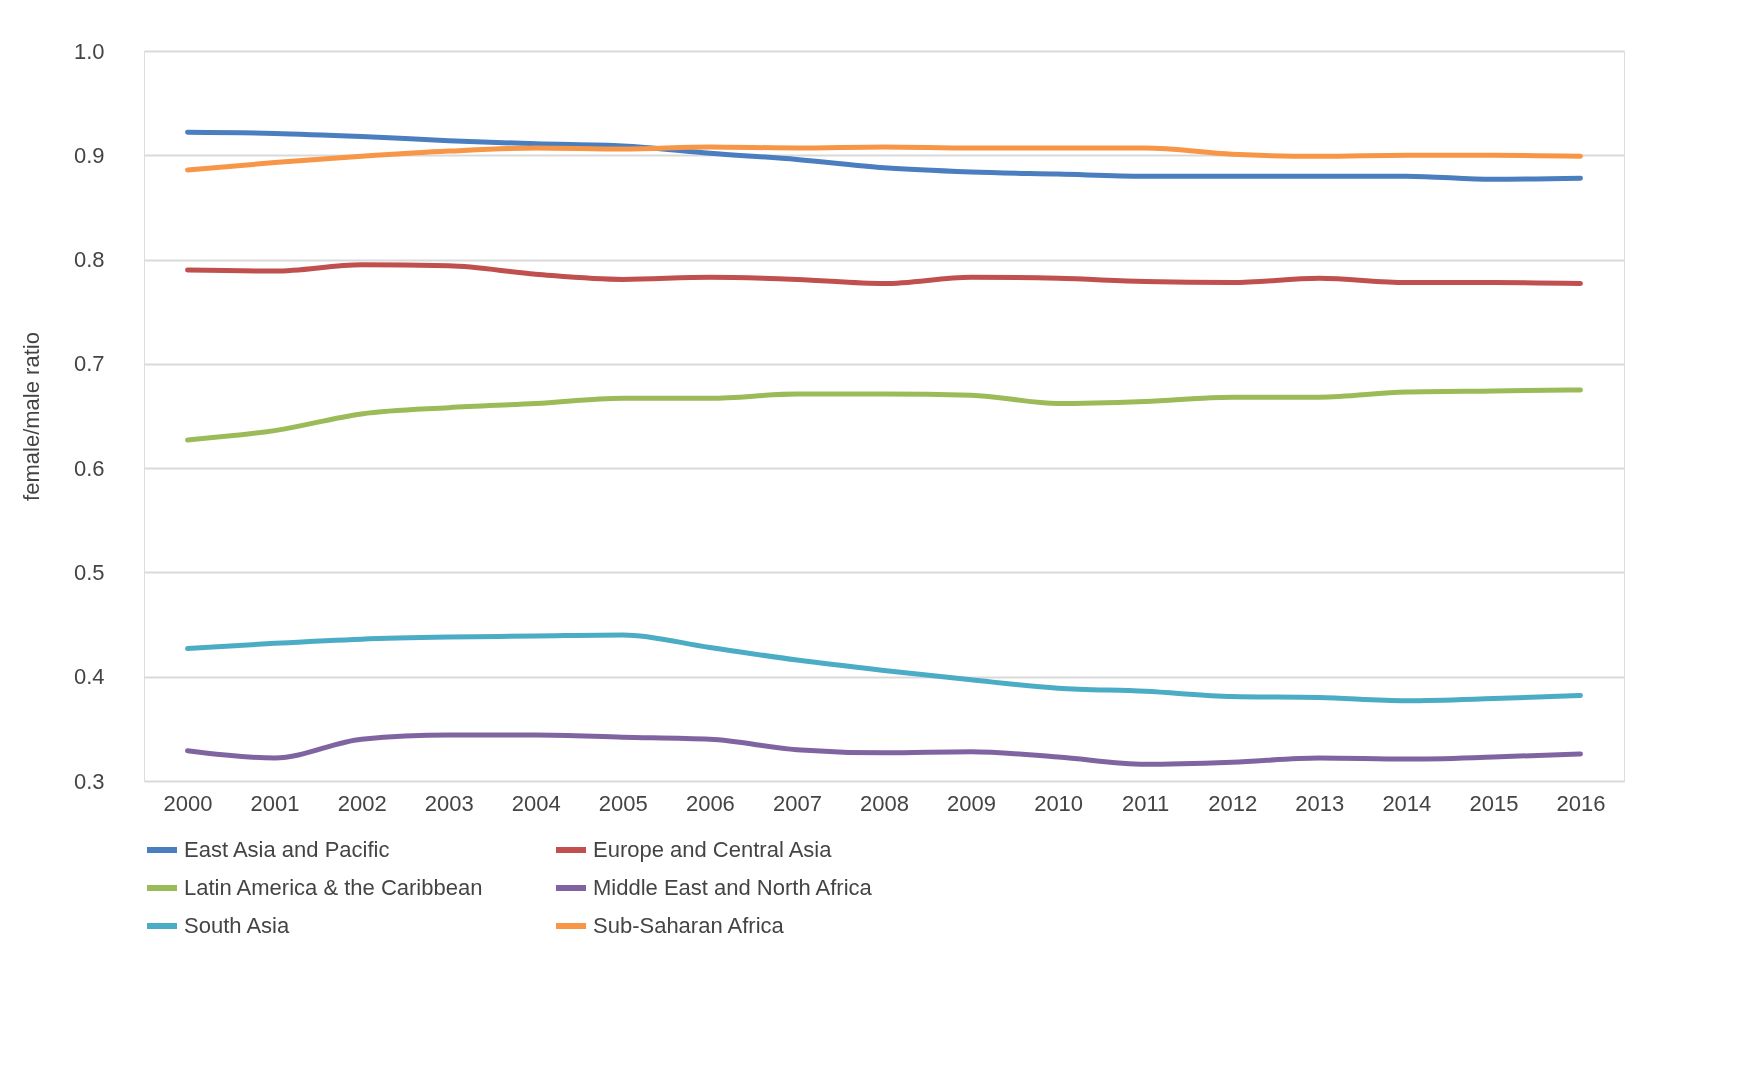 This screenshot has width=1749, height=1072. Describe the element at coordinates (449, 803) in the screenshot. I see `x-tick-label: 2003` at that location.